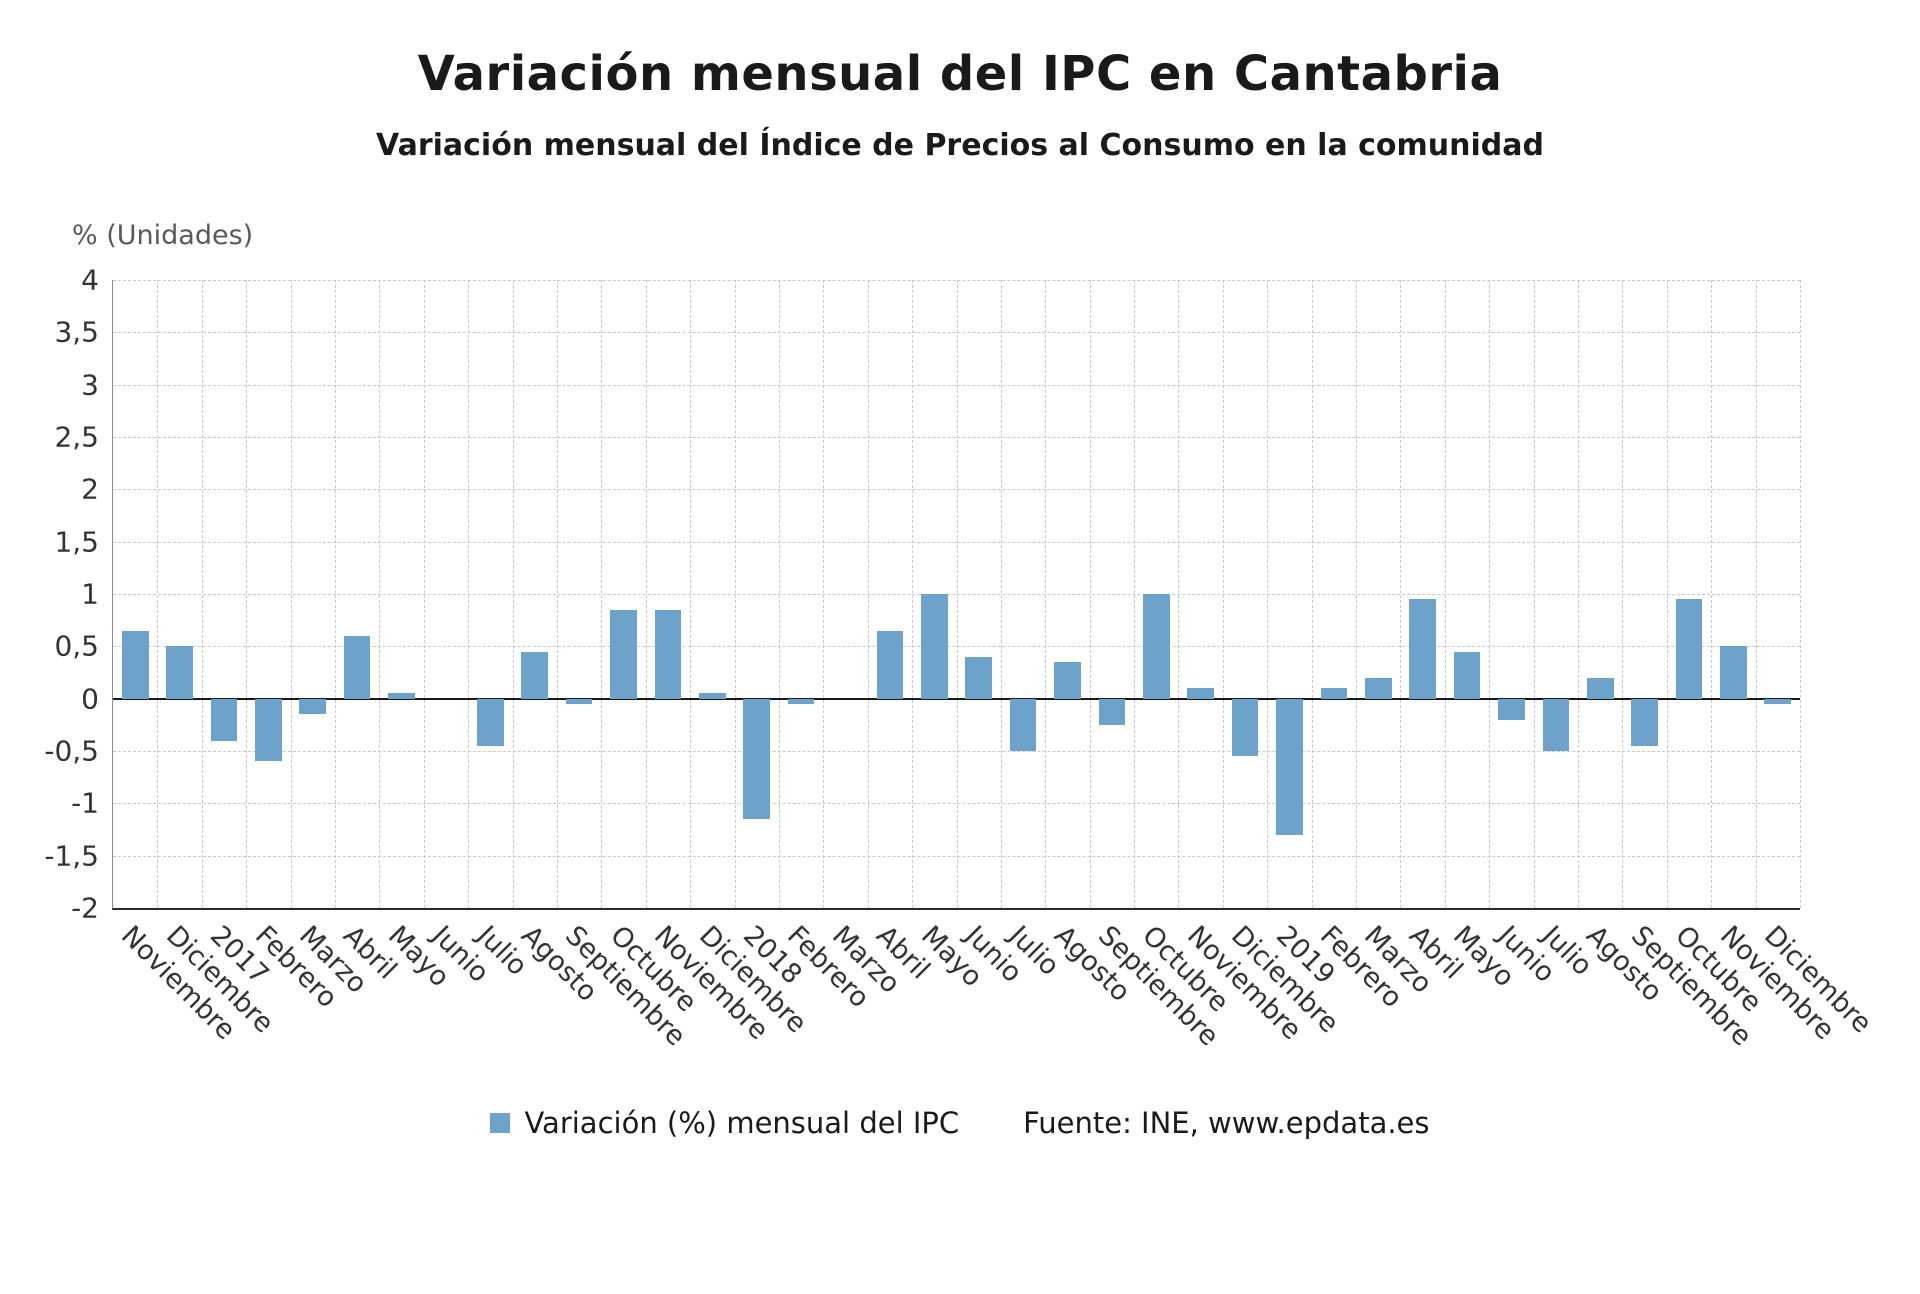 This screenshot has height=1294, width=1920. Describe the element at coordinates (76, 542) in the screenshot. I see `y-tick-label: 1,5` at that location.